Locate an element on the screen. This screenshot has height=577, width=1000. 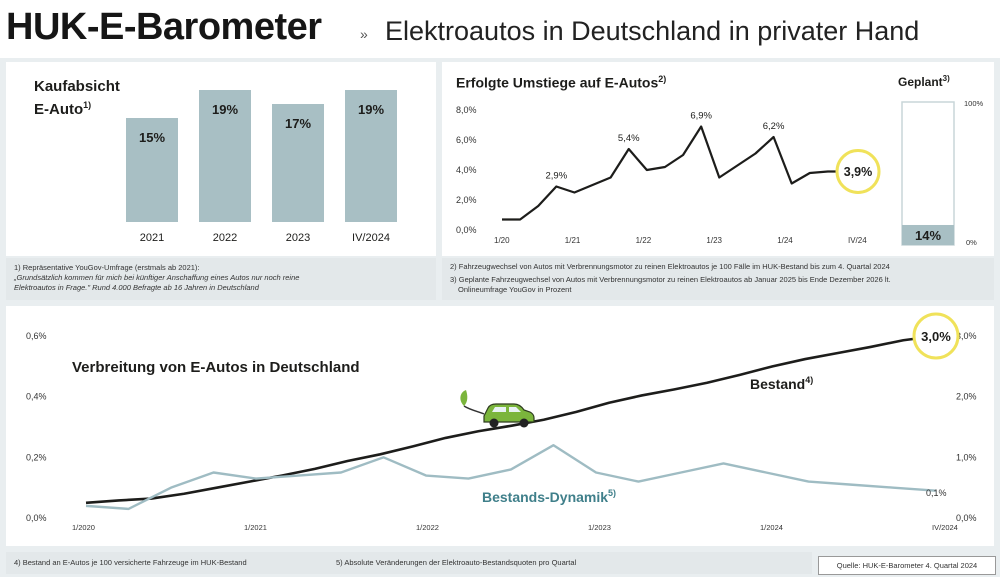
geplant-bar is located at coordinates (928, 234).